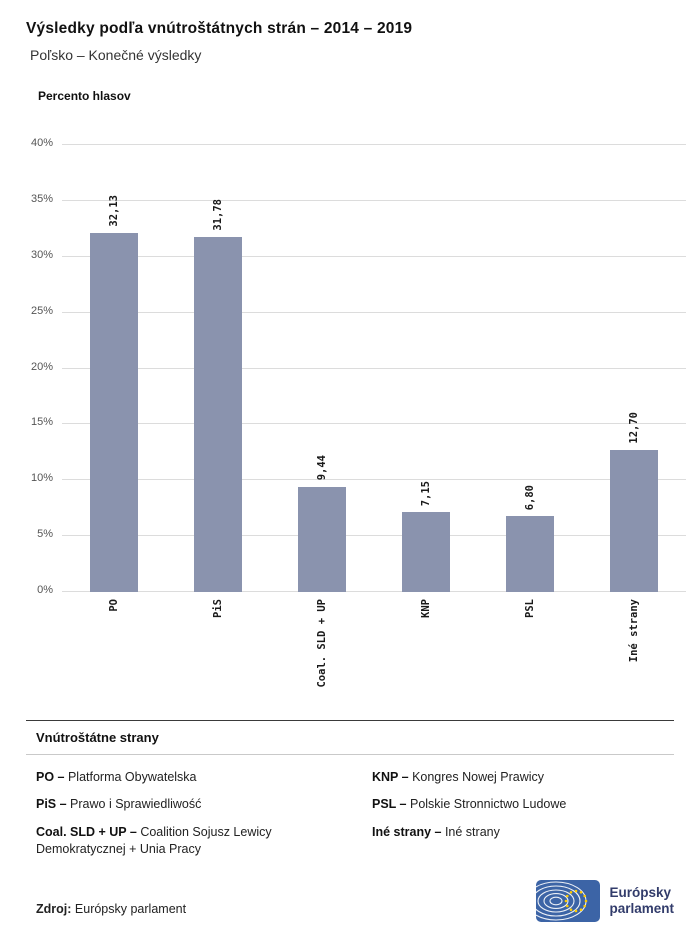 This screenshot has width=700, height=936. Describe the element at coordinates (322, 468) in the screenshot. I see `bar-value-label: 9,44` at that location.